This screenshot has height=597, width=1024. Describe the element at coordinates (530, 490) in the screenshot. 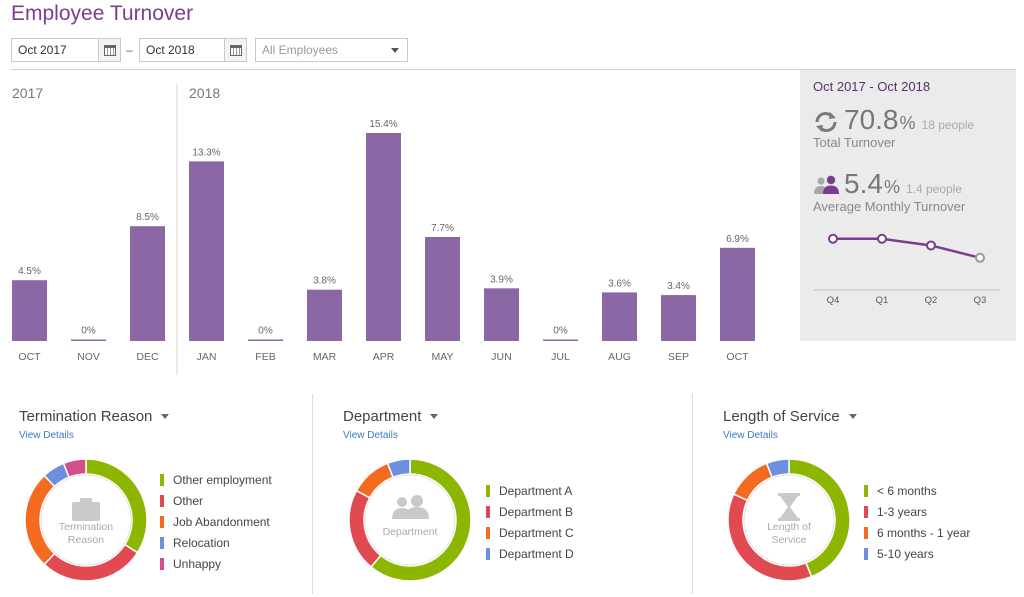

I see `legend-item-department-a: Department A` at that location.